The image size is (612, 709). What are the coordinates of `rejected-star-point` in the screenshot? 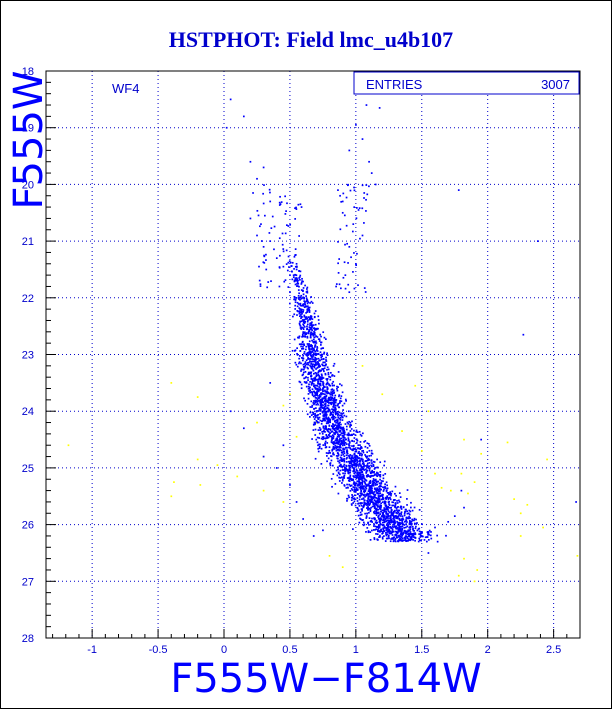 It's located at (507, 442).